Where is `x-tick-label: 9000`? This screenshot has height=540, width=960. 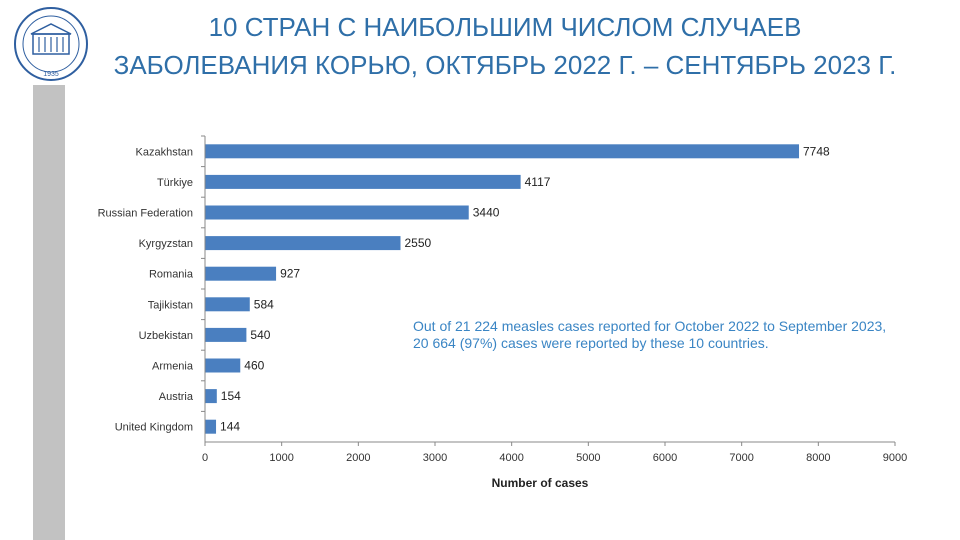 x-tick-label: 9000 is located at coordinates (895, 458).